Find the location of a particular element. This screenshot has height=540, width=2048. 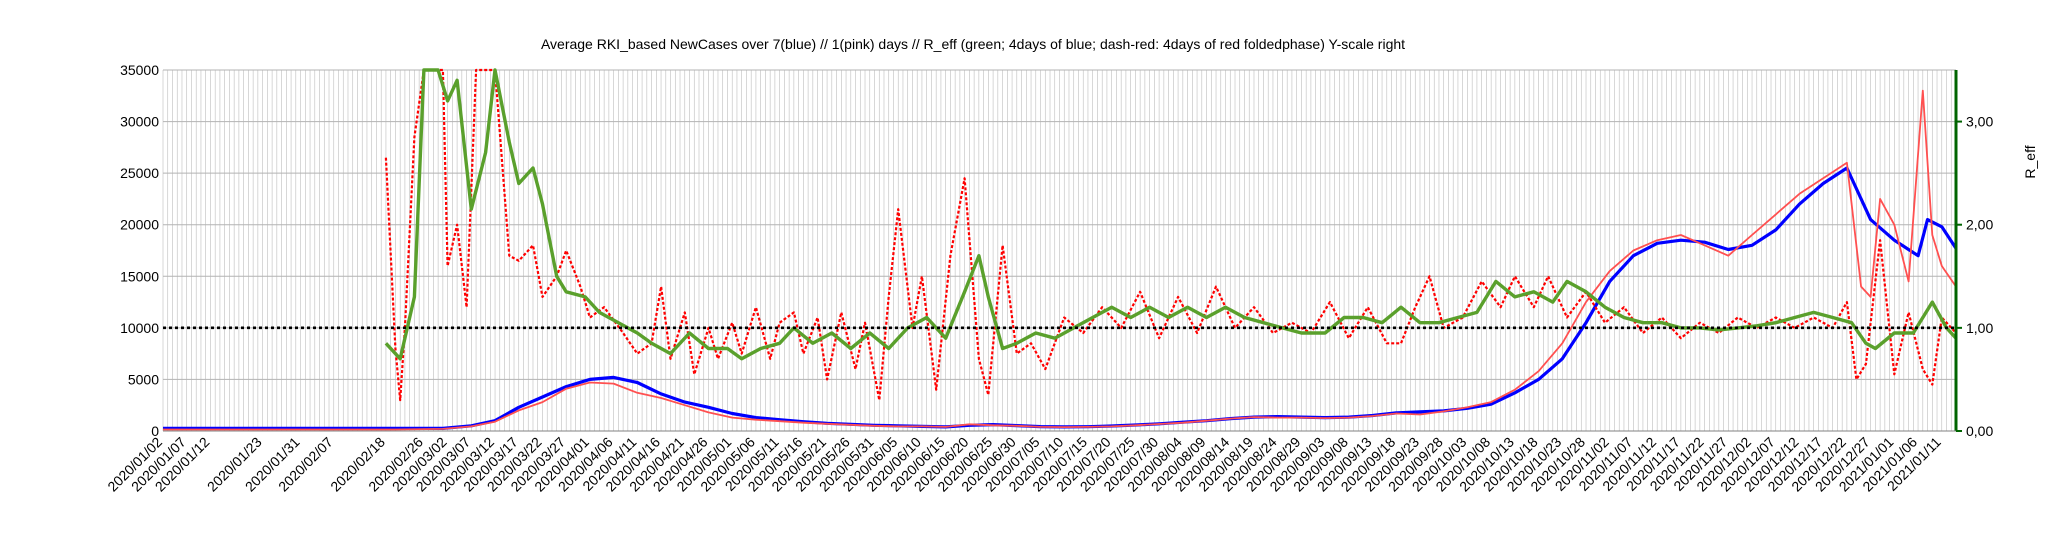

left-tick-label: 25000 is located at coordinates (139, 173).